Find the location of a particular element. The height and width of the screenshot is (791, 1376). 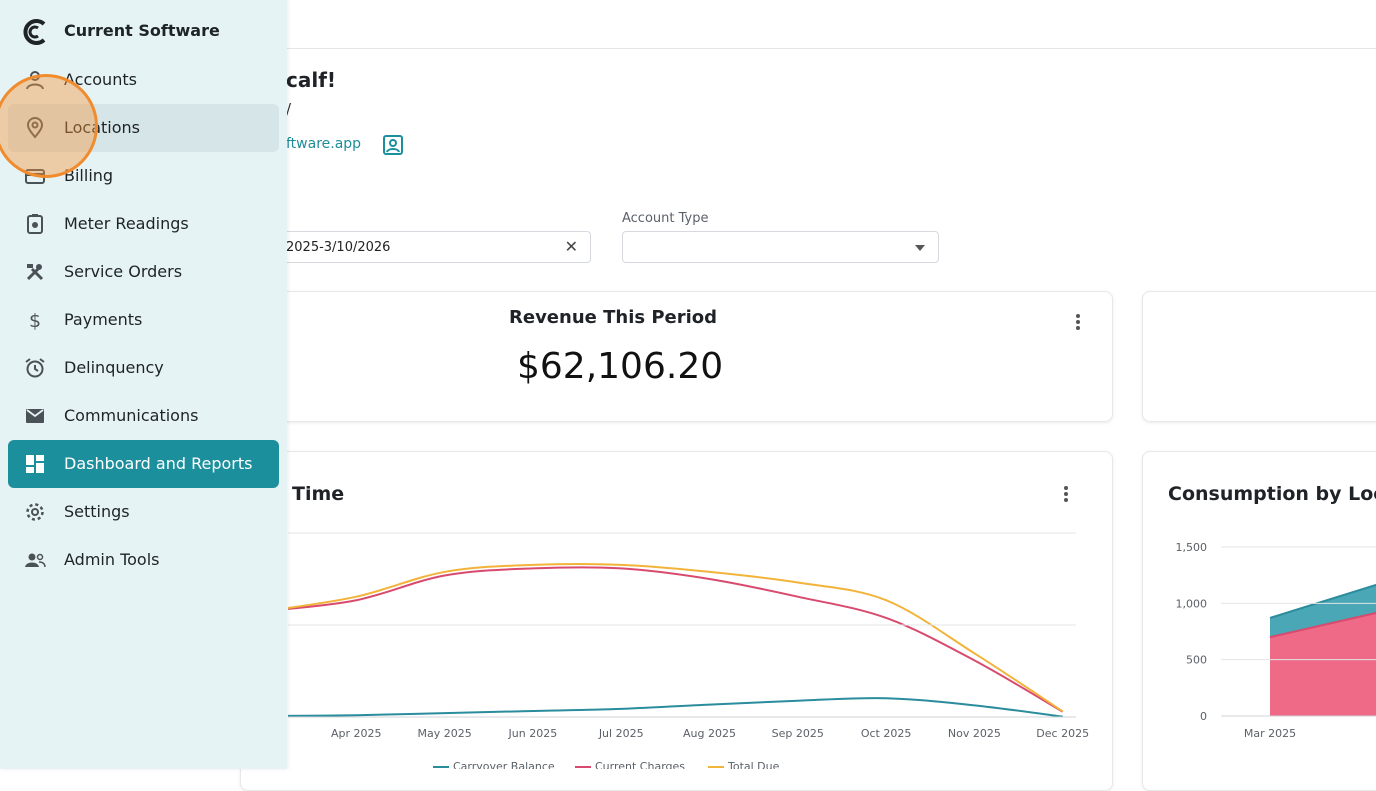

series-line-total-due is located at coordinates (676, 637).